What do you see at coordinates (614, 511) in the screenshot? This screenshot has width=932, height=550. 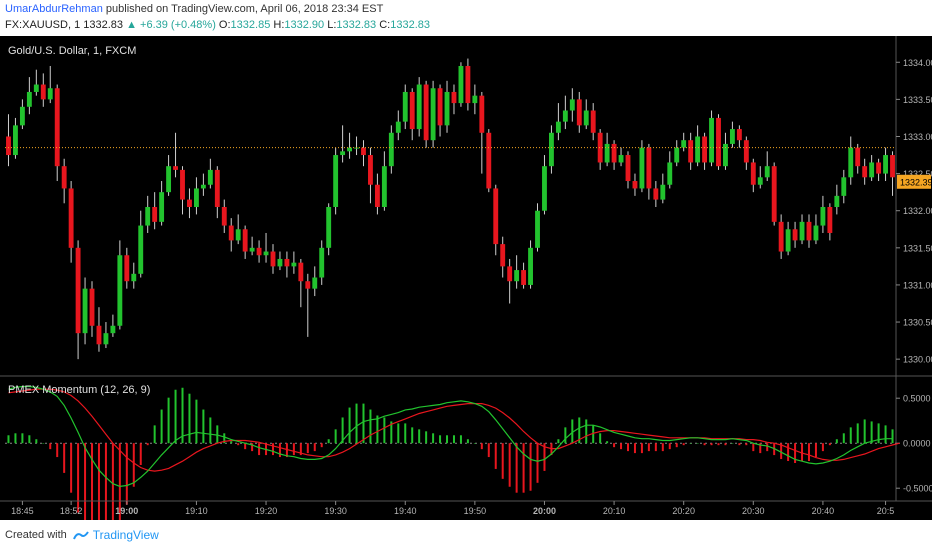 I see `time-tick-label: 20:10` at bounding box center [614, 511].